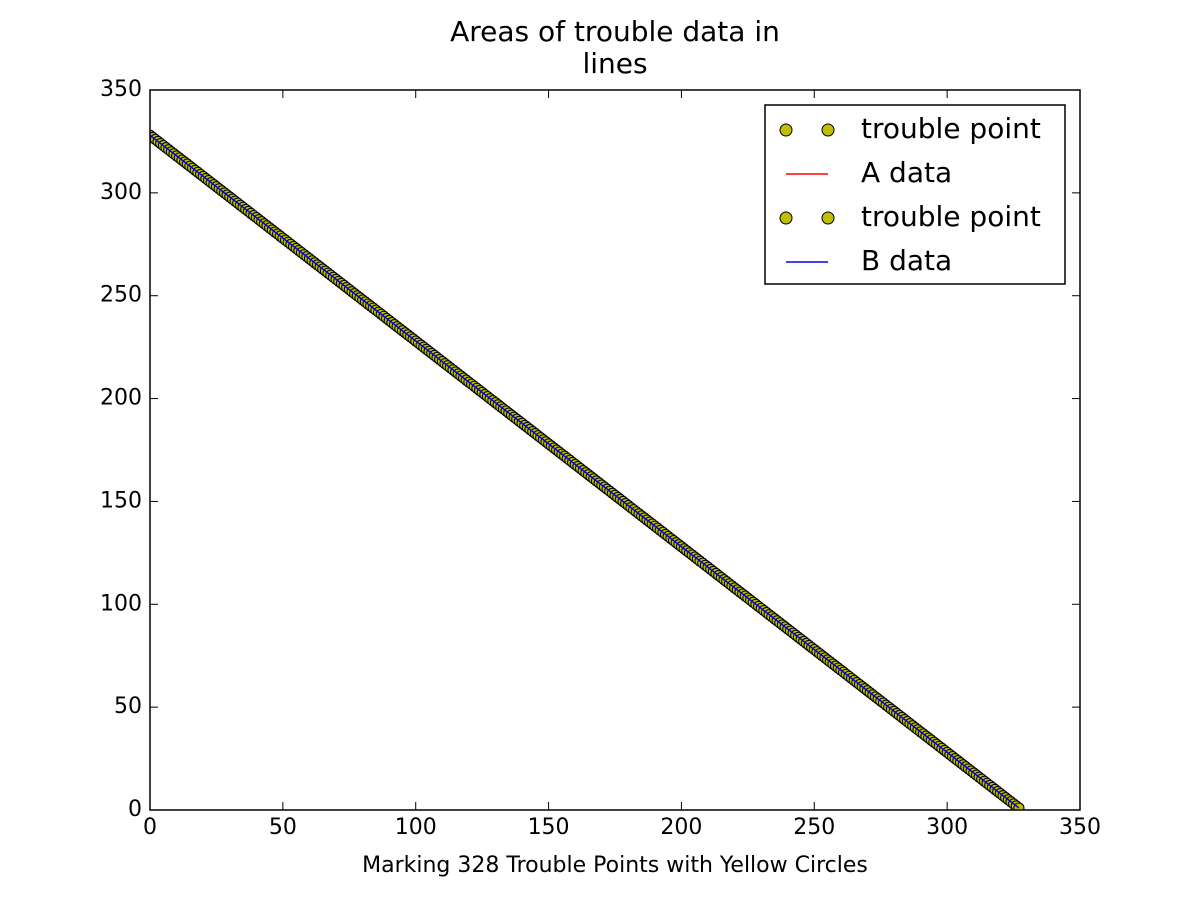 This screenshot has height=900, width=1200. What do you see at coordinates (906, 260) in the screenshot?
I see `legend-label: B data` at bounding box center [906, 260].